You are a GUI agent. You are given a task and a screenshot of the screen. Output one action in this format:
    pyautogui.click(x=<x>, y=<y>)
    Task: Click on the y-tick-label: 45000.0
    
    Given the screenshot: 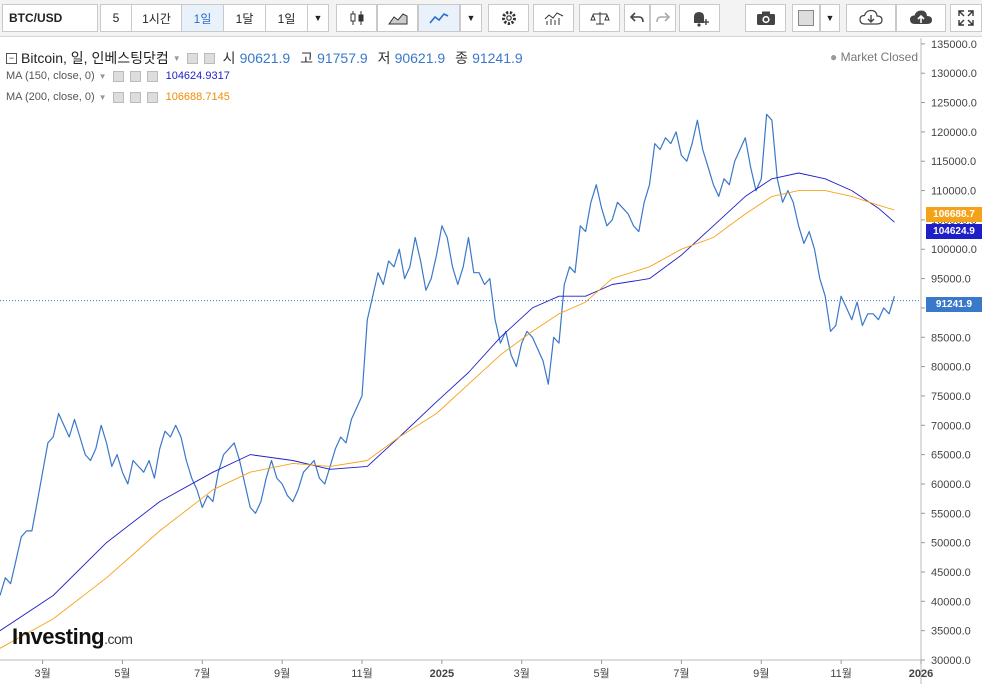 What is the action you would take?
    pyautogui.click(x=951, y=573)
    